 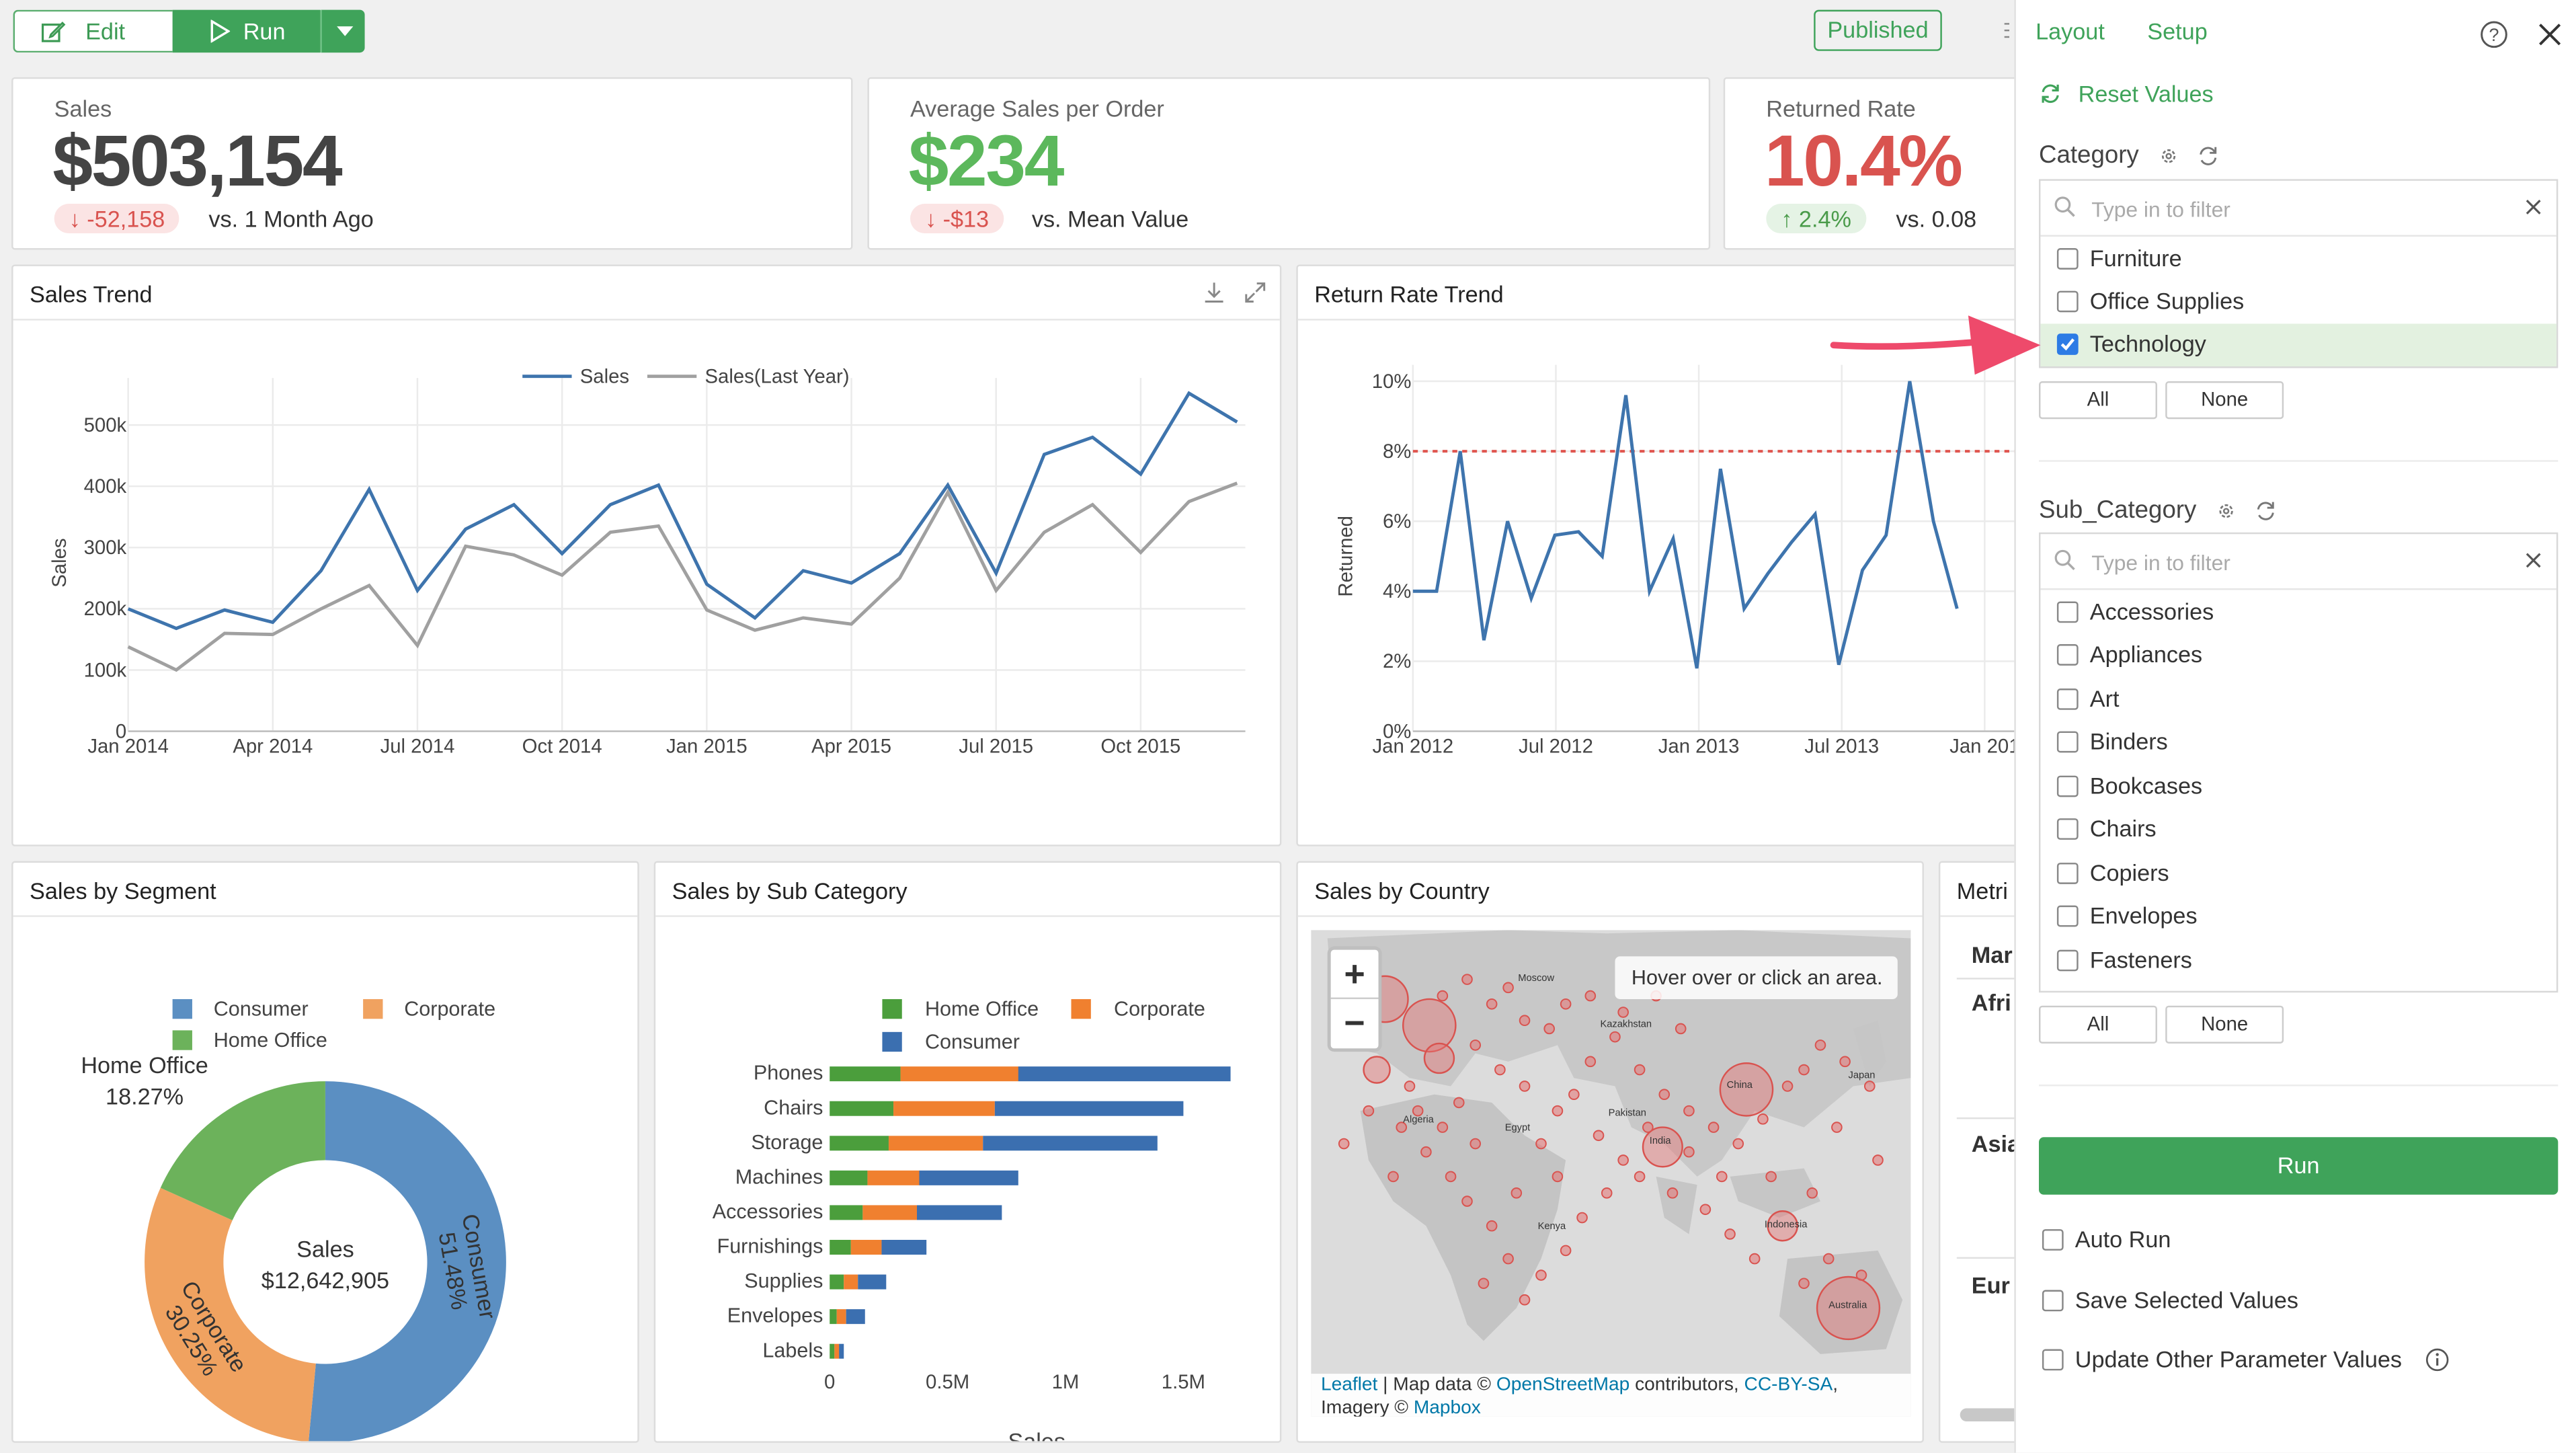 What do you see at coordinates (2298, 699) in the screenshot?
I see `subcategory-option: Art` at bounding box center [2298, 699].